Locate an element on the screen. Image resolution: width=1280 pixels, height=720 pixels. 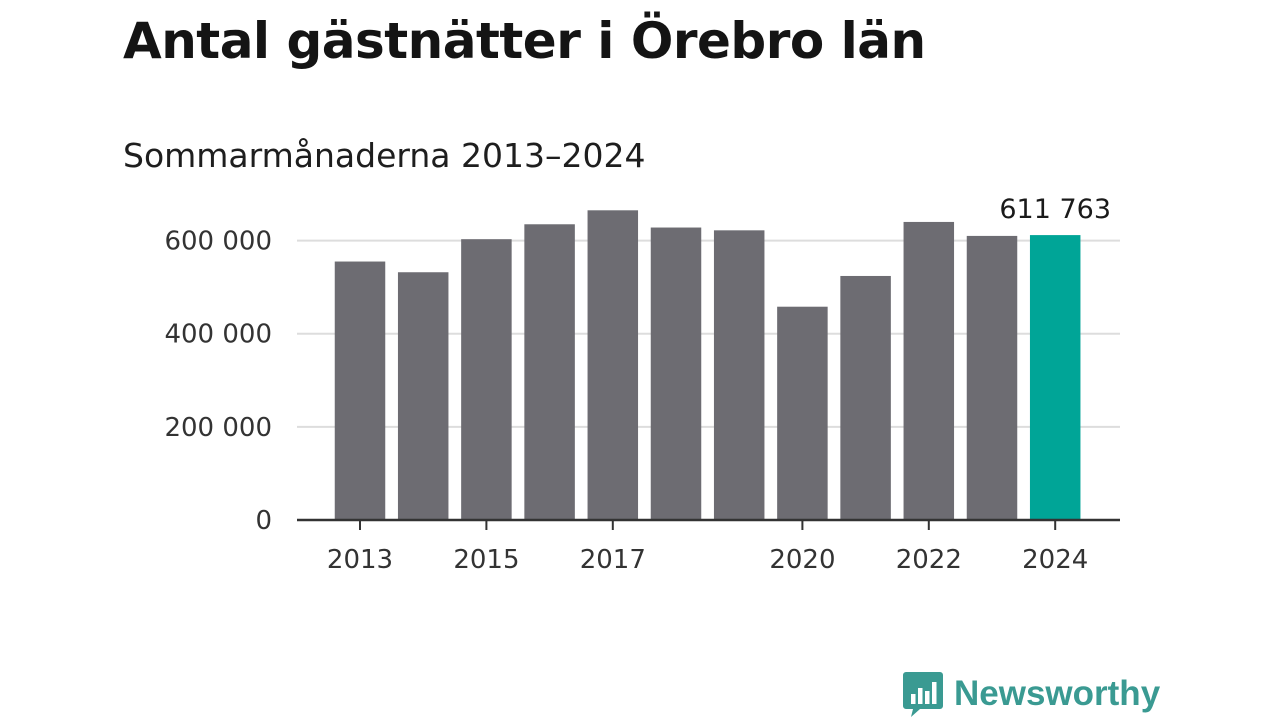
x-tick-label: 2022 is located at coordinates (929, 560).